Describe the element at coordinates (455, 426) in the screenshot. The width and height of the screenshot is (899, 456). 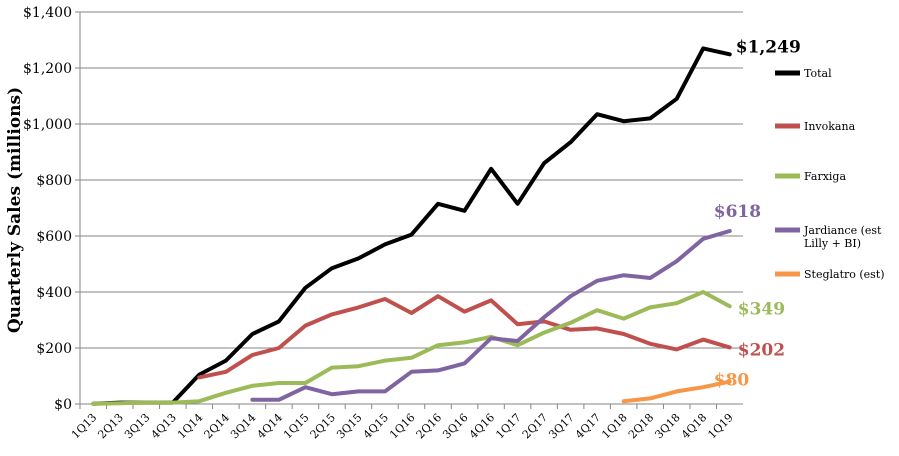
I see `x-tick-label: 3Q16` at that location.